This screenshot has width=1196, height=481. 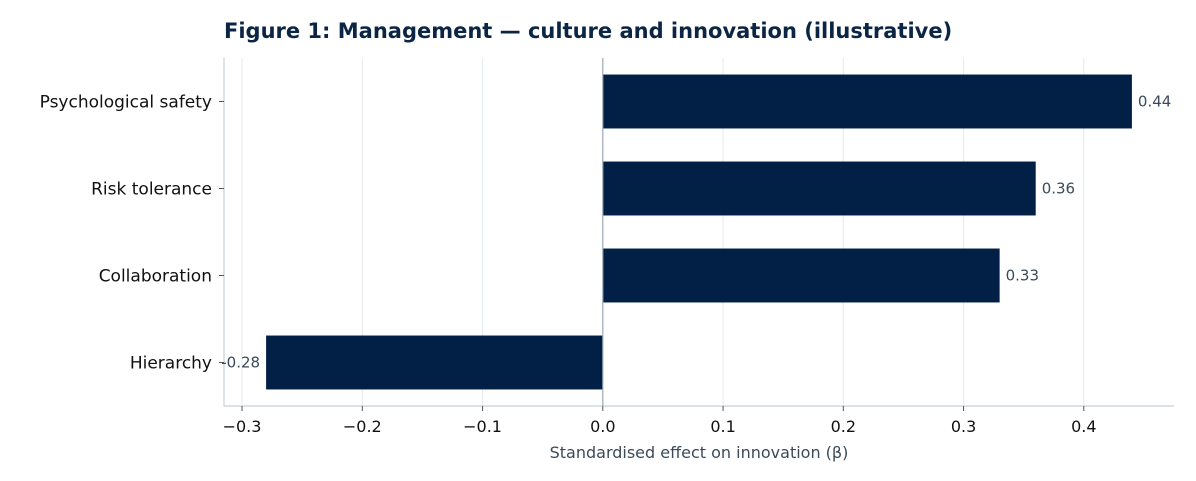 I want to click on x-axis-title: Standardised effect on innovation (β), so click(x=699, y=452).